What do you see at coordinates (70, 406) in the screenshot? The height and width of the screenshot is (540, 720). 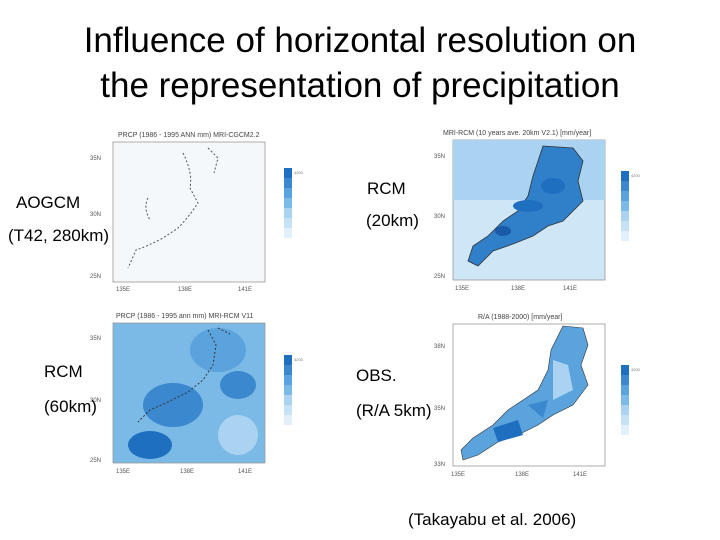 I see `rcm-60km-resolution-label: (60km)` at bounding box center [70, 406].